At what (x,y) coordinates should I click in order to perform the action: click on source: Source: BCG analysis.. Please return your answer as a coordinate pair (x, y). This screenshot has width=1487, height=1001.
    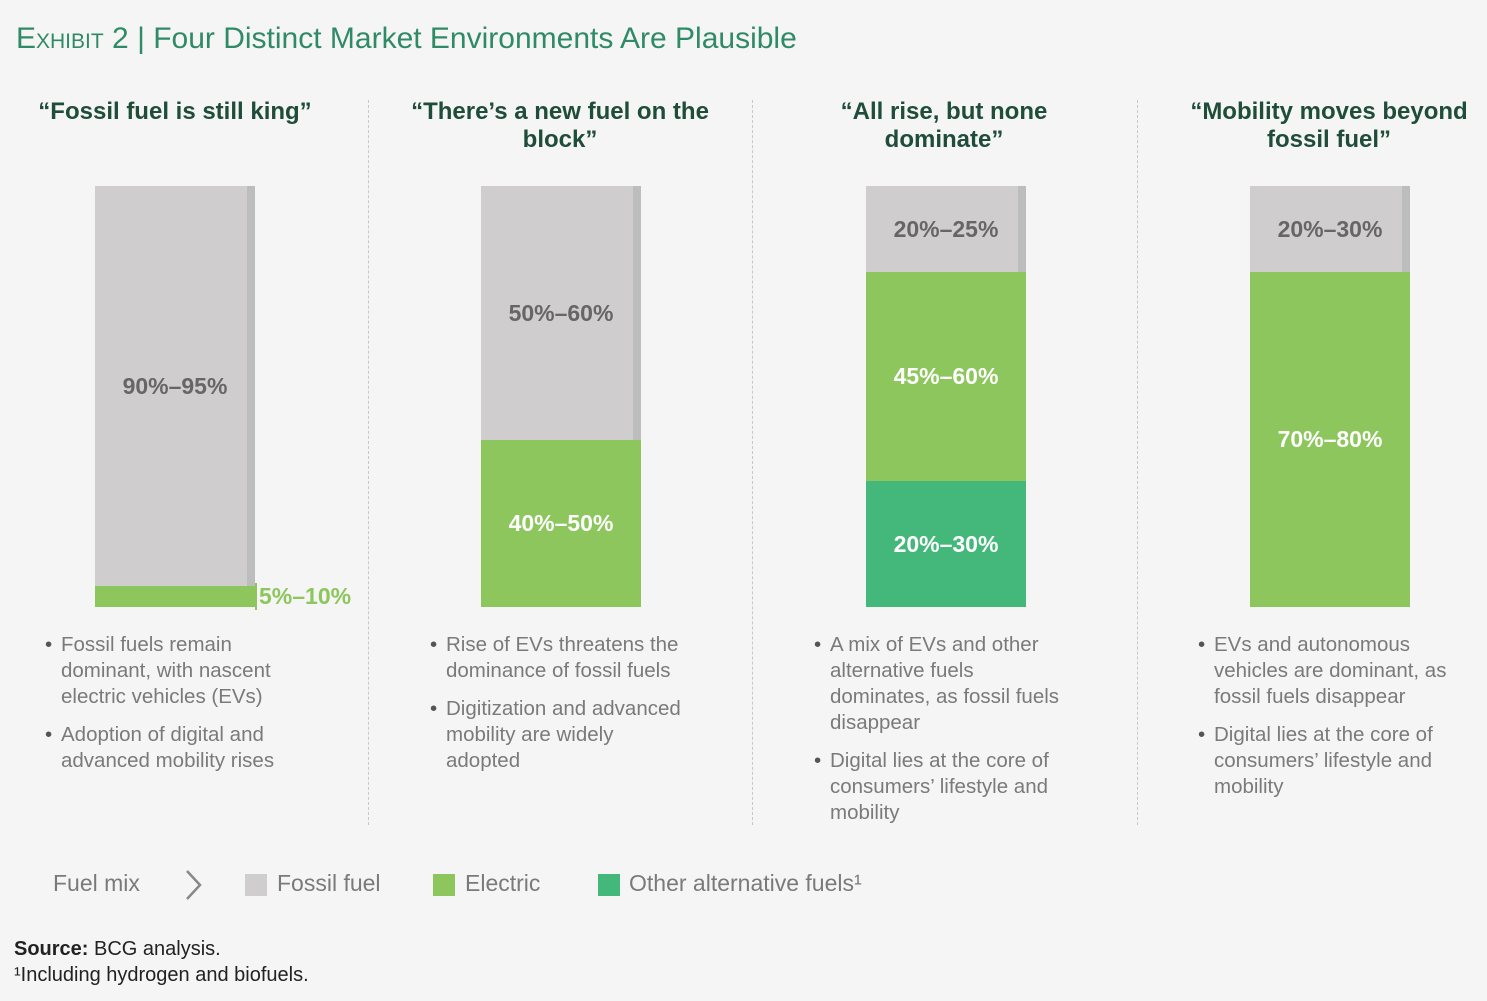
    Looking at the image, I should click on (117, 949).